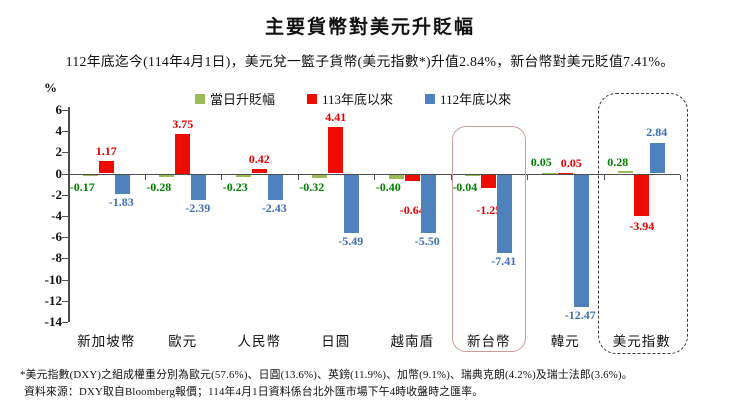 This screenshot has height=416, width=740. I want to click on y-tick-label: -14, so click(53, 321).